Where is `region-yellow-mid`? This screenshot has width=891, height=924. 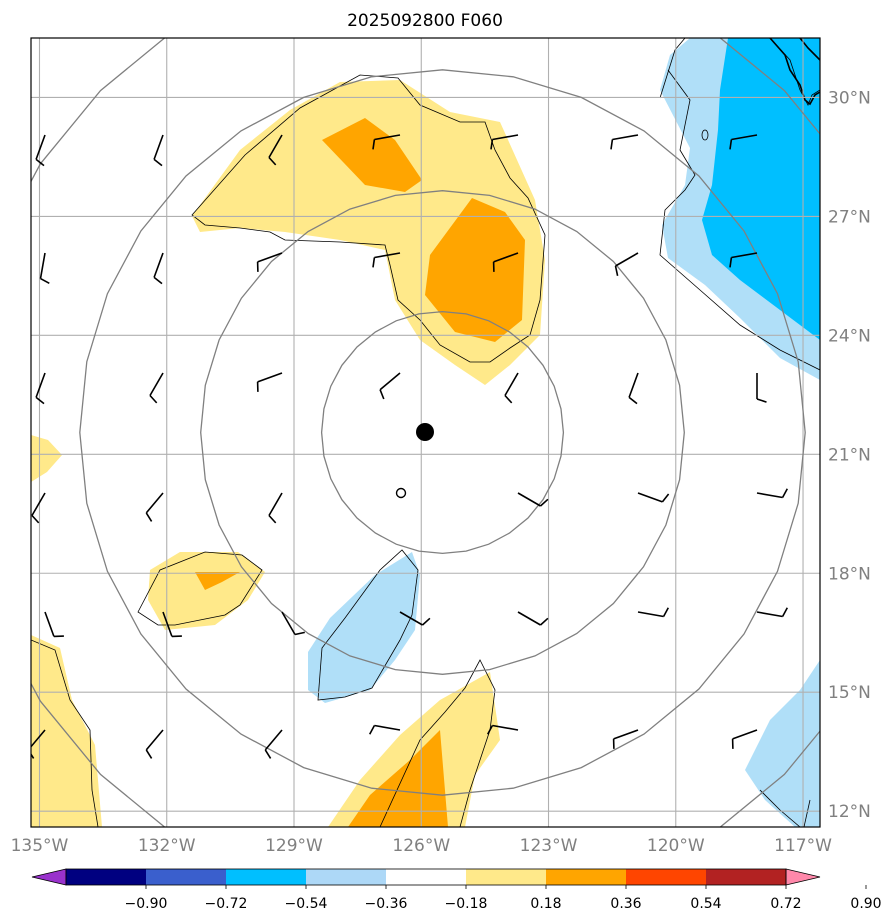
region-yellow-mid is located at coordinates (206, 591).